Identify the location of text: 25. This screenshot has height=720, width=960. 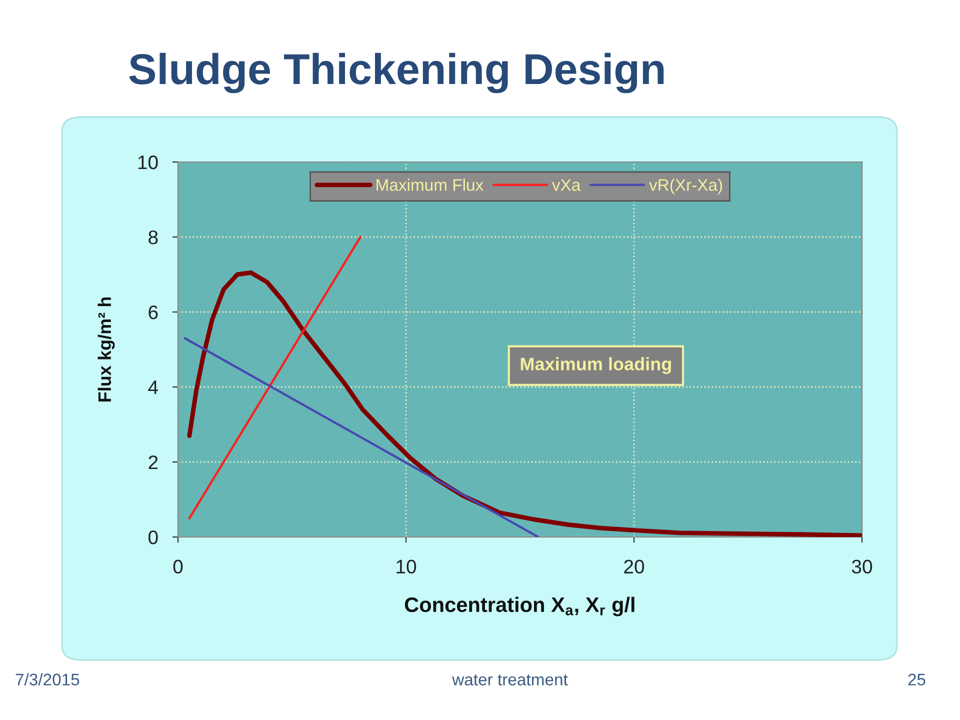
(917, 680).